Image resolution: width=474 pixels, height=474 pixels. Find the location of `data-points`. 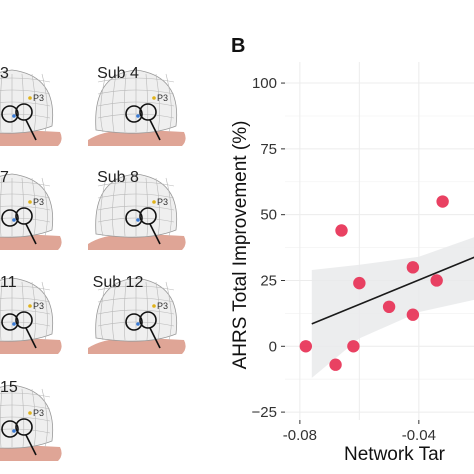

data-points is located at coordinates (374, 283).